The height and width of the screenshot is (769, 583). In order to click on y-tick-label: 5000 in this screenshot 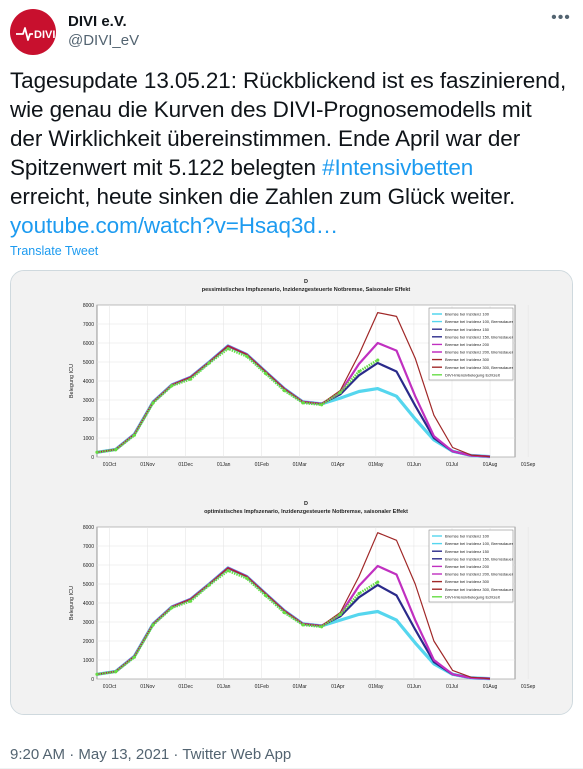, I will do `click(88, 585)`.